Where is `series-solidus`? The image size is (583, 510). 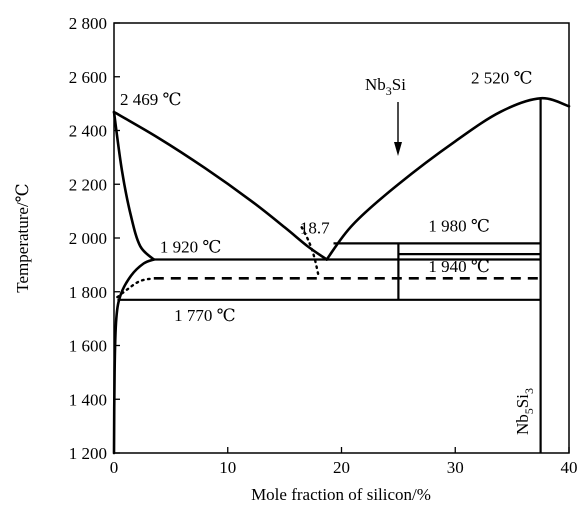
series-solidus is located at coordinates (134, 185).